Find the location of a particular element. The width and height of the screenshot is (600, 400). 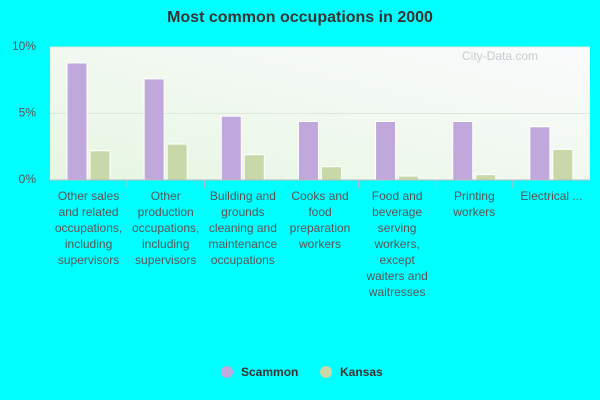

y-tick-label: 5% is located at coordinates (28, 113).